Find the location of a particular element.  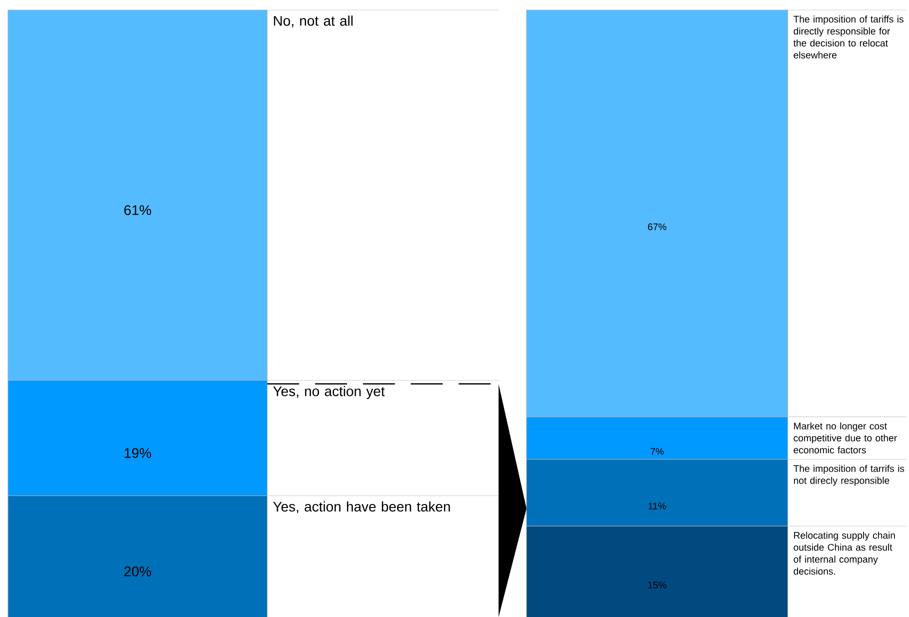

series-label: No, not at all is located at coordinates (313, 21).